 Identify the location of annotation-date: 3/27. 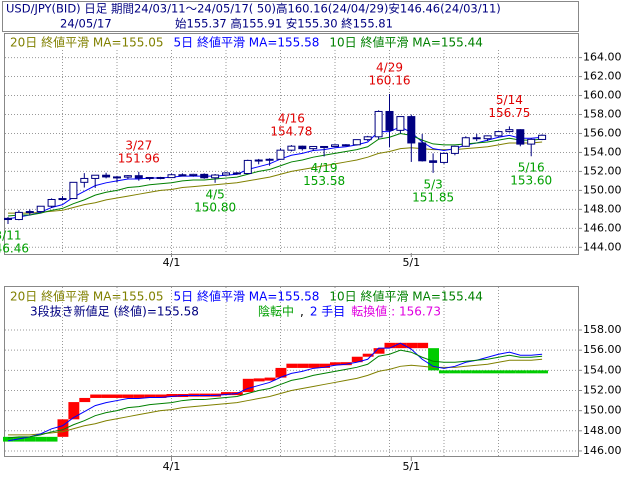
(138, 145).